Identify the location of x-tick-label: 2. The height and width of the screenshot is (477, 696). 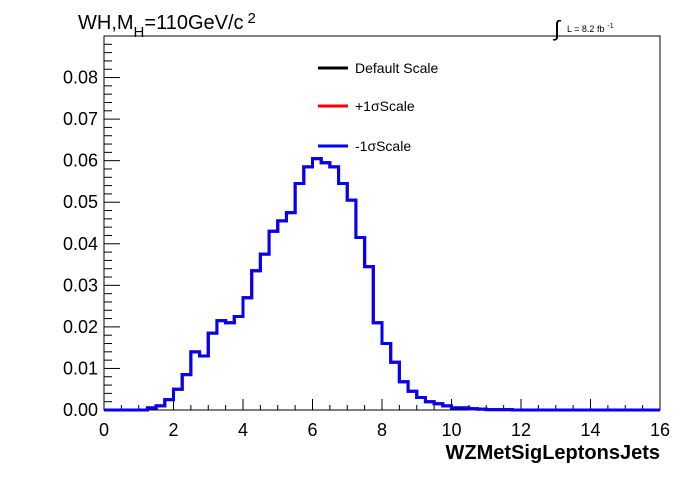
(173, 430).